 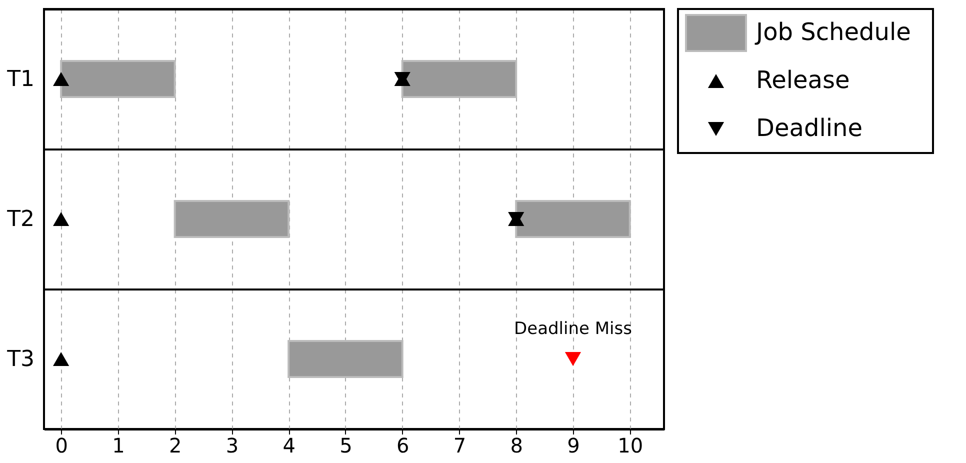 I want to click on x-tick-label: 8, so click(x=516, y=446).